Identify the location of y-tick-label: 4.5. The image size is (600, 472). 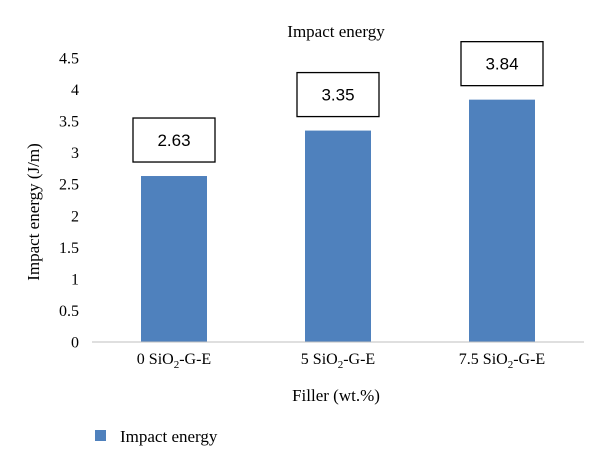
(69, 59).